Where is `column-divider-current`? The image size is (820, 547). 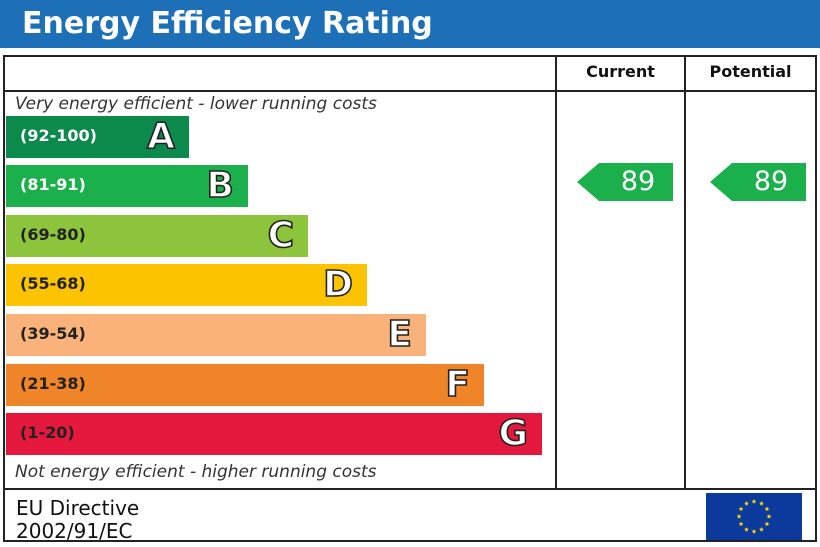 column-divider-current is located at coordinates (556, 271).